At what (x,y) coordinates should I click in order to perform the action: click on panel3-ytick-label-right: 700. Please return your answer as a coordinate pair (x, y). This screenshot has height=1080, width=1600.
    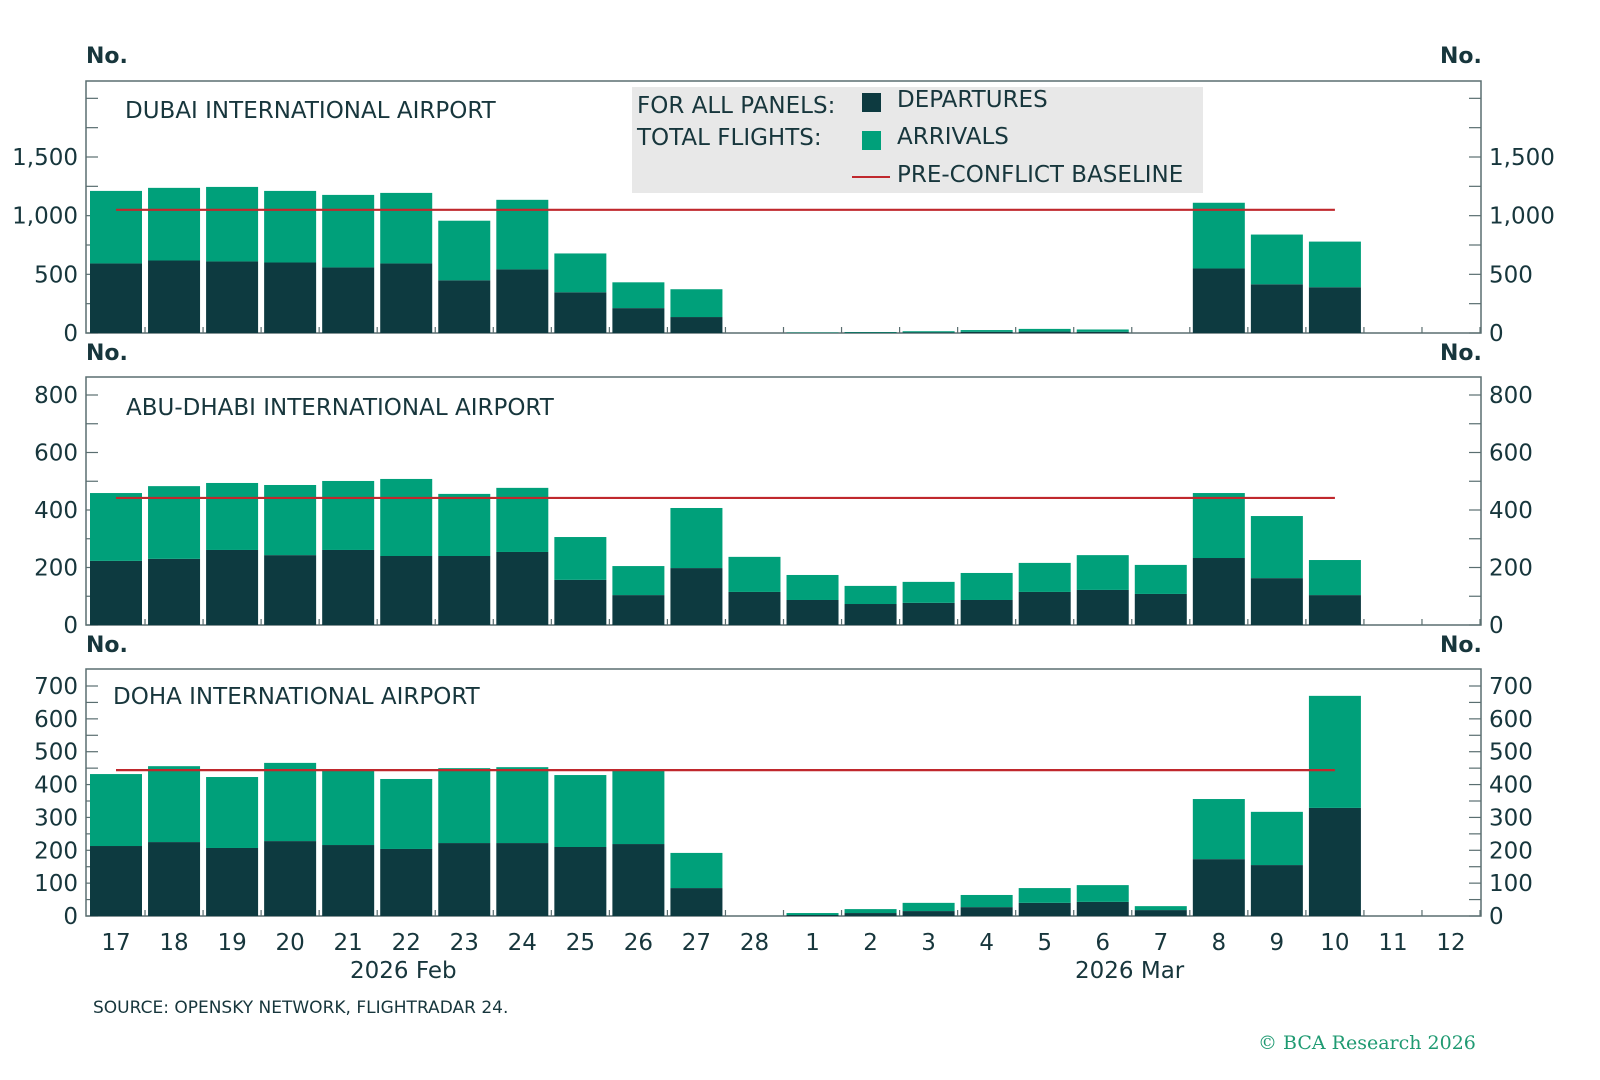
    Looking at the image, I should click on (1511, 687).